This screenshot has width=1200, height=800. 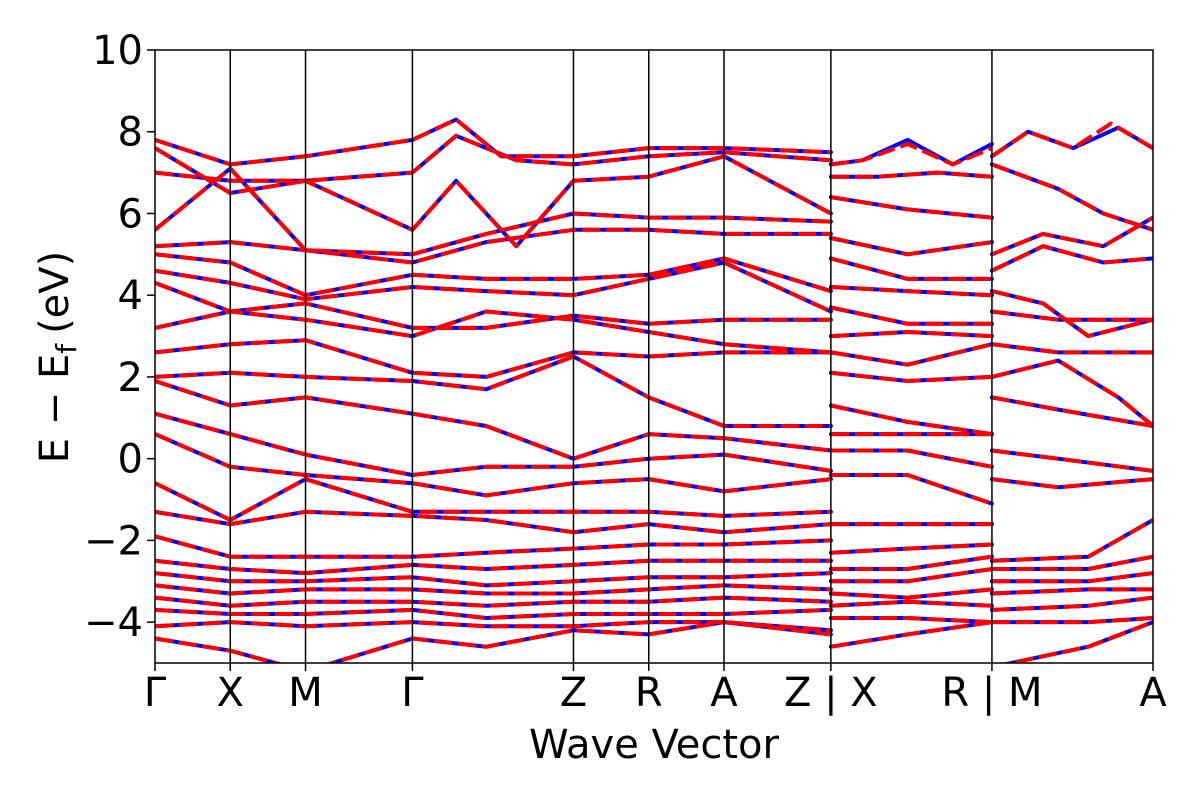 What do you see at coordinates (113, 623) in the screenshot?
I see `y-tick-label: −4` at bounding box center [113, 623].